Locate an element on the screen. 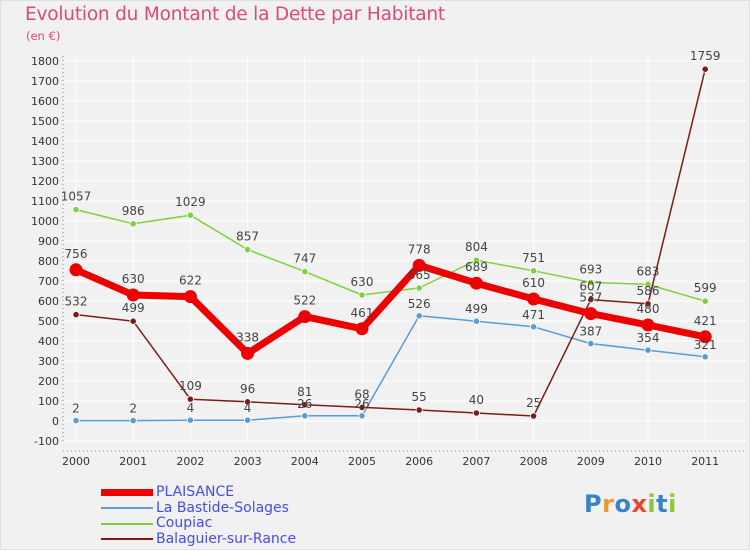 The height and width of the screenshot is (551, 750). data-label: 630 is located at coordinates (362, 282).